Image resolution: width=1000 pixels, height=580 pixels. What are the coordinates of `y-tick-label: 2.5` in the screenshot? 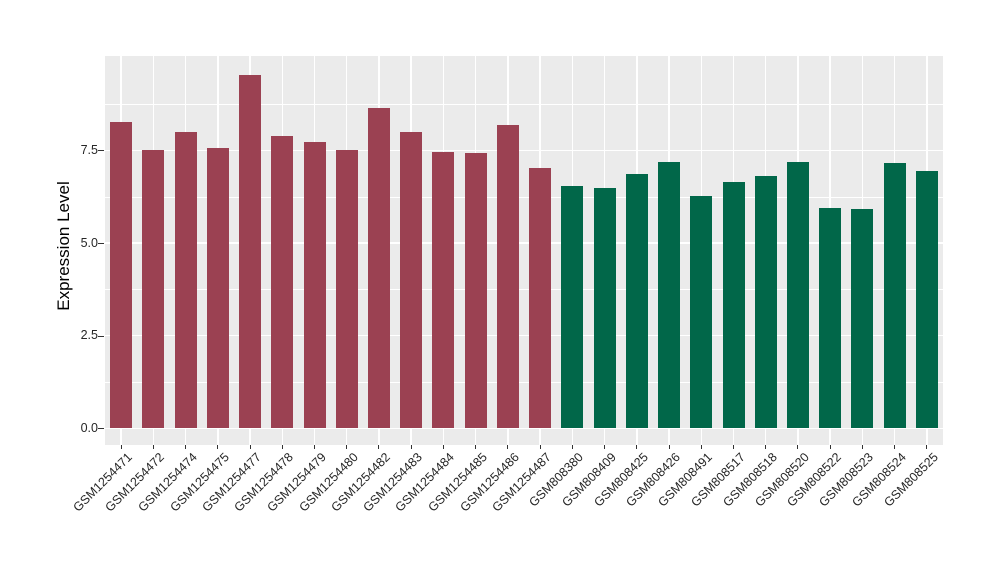 It's located at (89, 335).